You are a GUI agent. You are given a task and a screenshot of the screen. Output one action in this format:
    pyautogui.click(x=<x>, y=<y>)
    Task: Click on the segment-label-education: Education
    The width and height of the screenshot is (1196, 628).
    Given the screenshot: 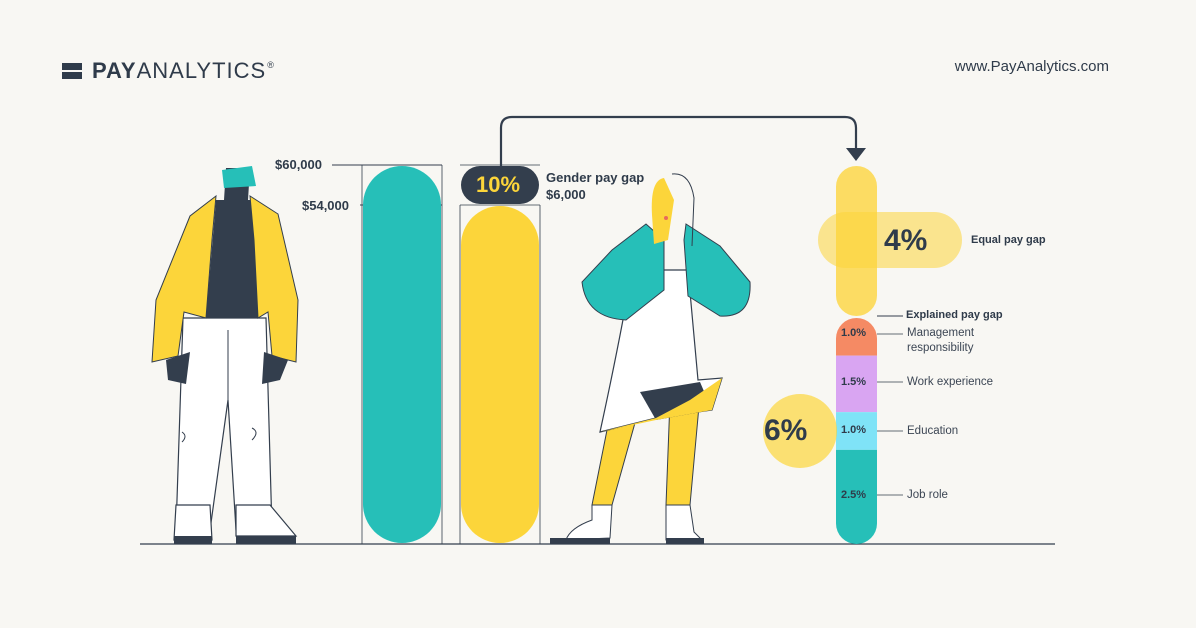 What is the action you would take?
    pyautogui.click(x=933, y=431)
    